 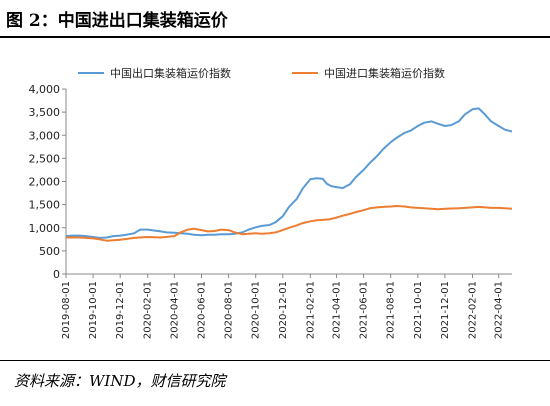 I want to click on x-tick-label: 2019-10-01, so click(x=93, y=310).